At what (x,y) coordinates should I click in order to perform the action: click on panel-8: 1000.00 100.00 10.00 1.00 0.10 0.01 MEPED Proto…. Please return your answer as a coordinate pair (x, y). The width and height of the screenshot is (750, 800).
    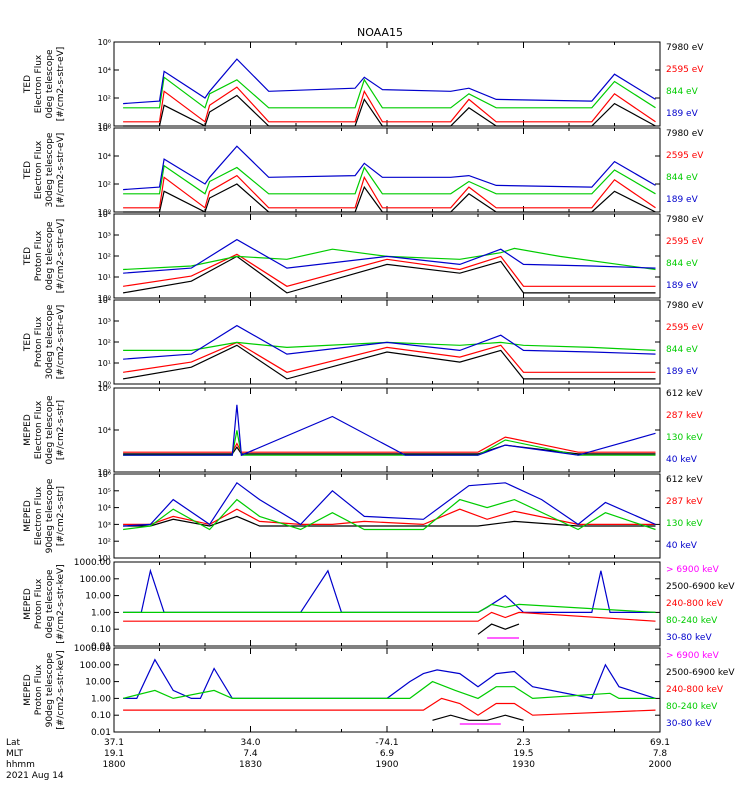
    Looking at the image, I should click on (379, 691).